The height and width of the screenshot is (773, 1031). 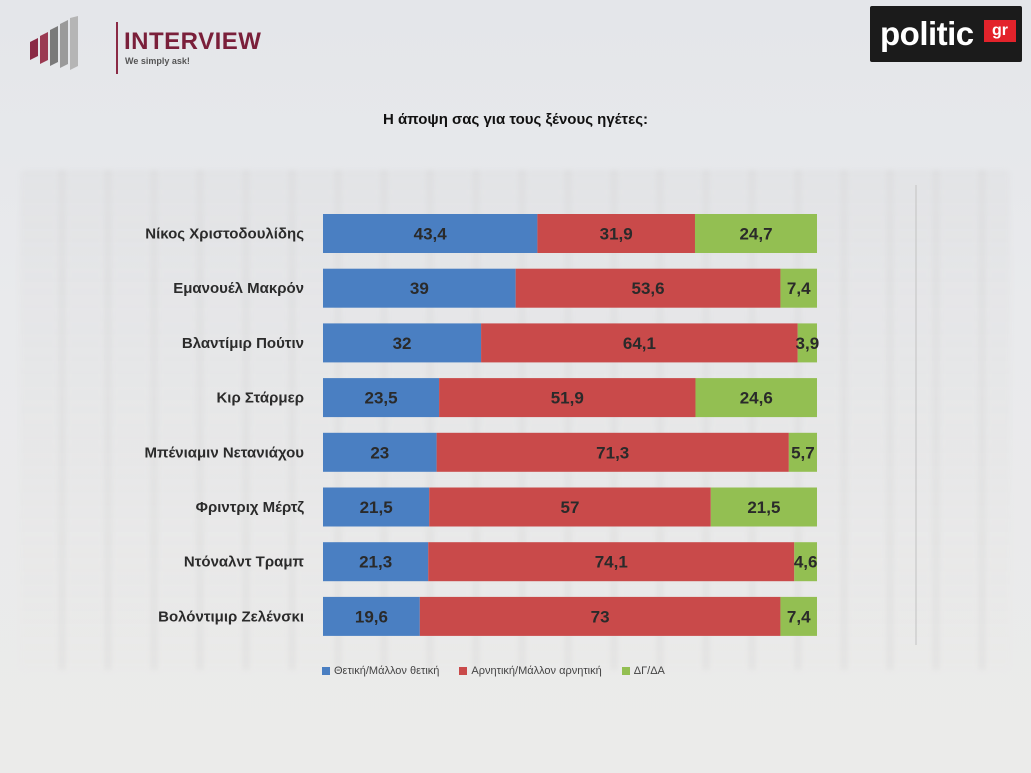 What do you see at coordinates (157, 61) in the screenshot?
I see `interview-tagline: We simply ask!` at bounding box center [157, 61].